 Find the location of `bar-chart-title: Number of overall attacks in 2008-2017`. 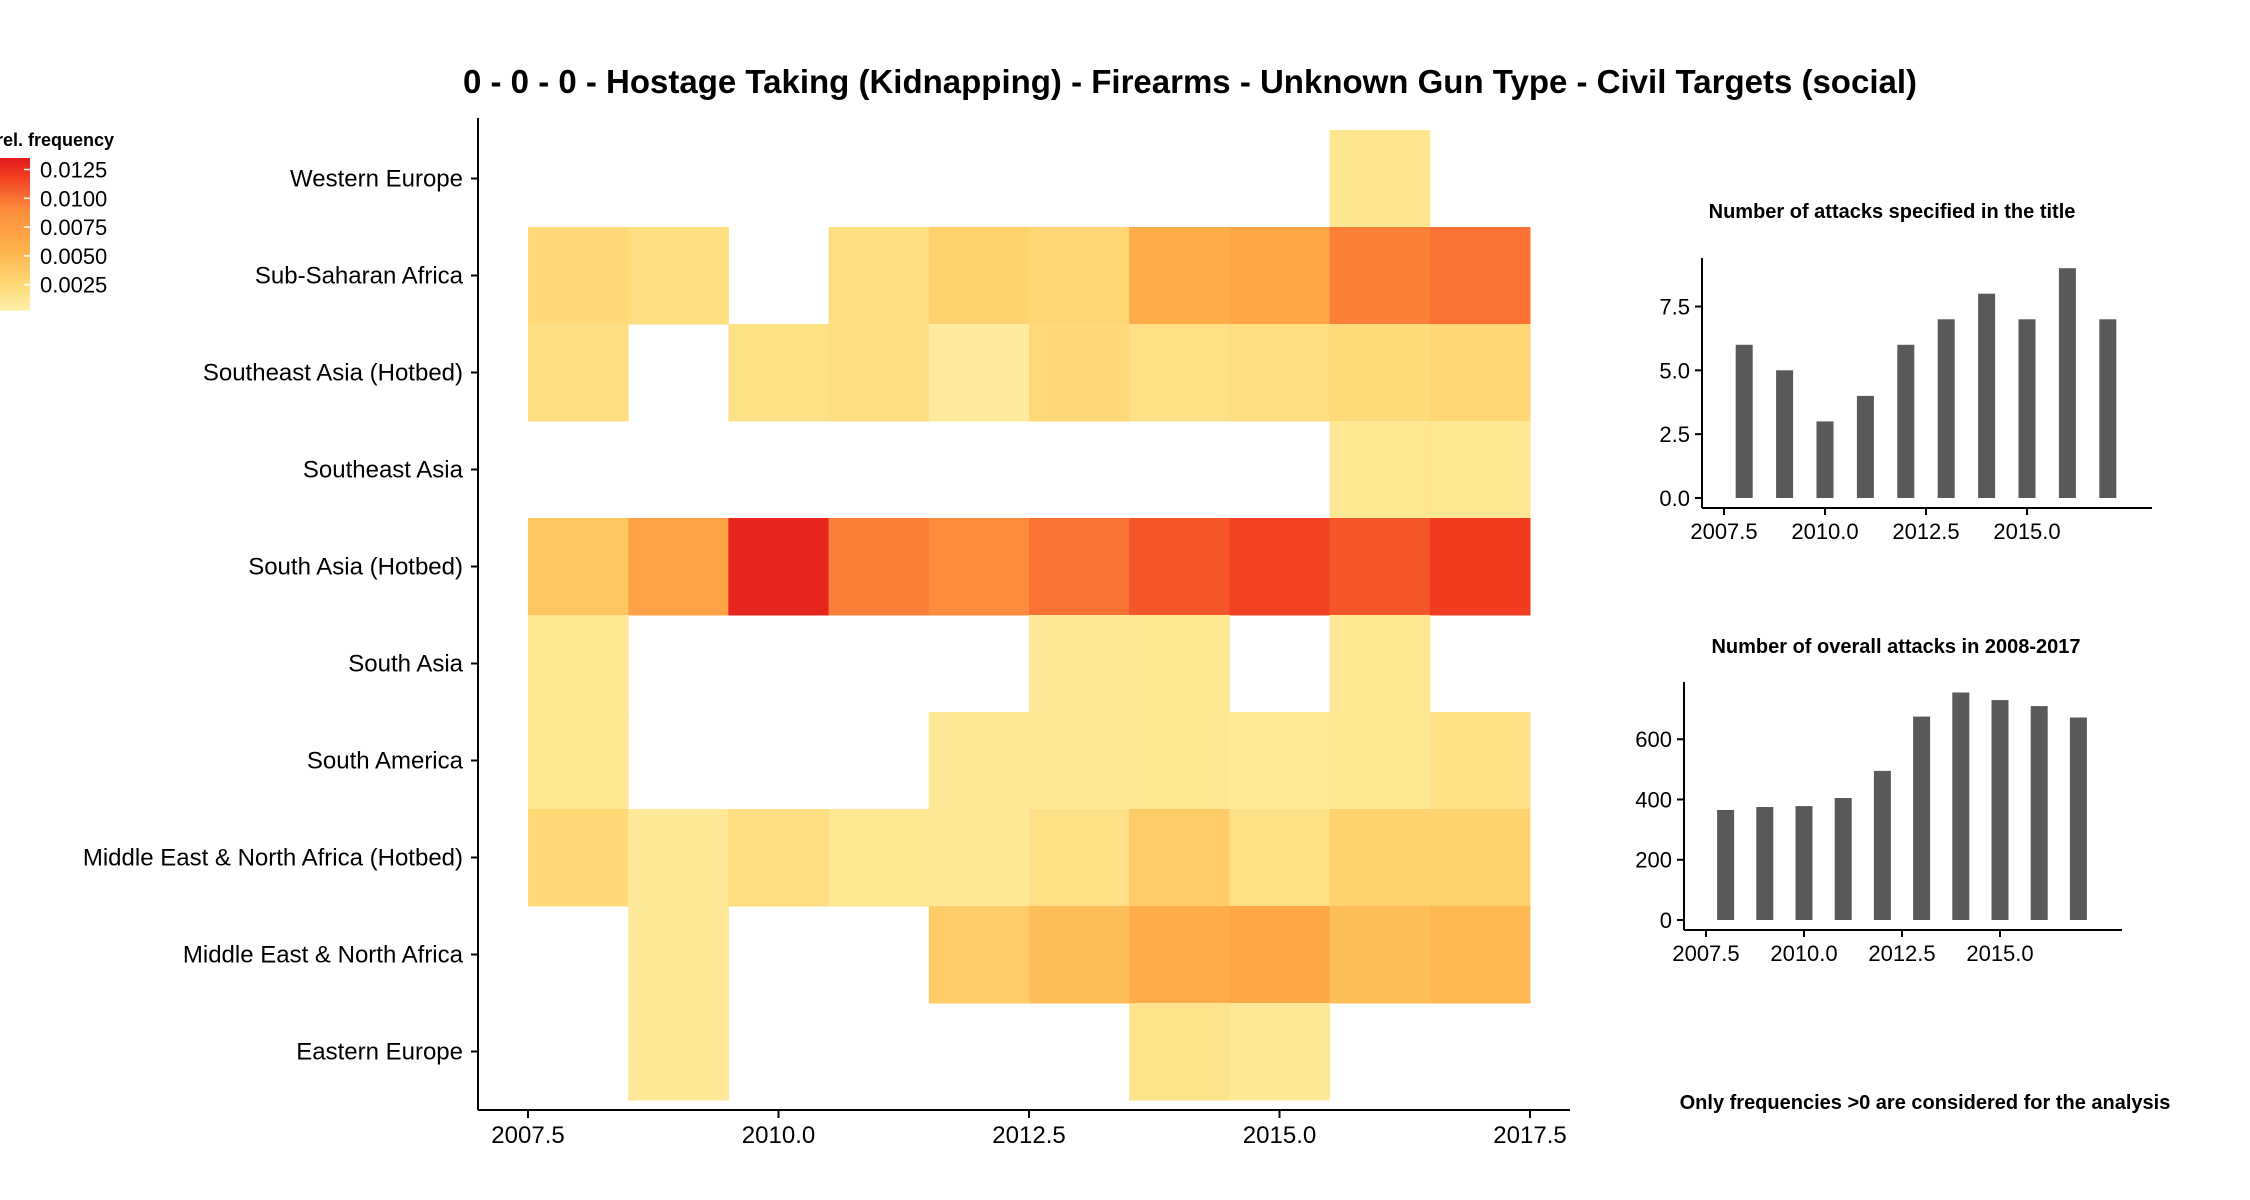

bar-chart-title: Number of overall attacks in 2008-2017 is located at coordinates (1895, 647).